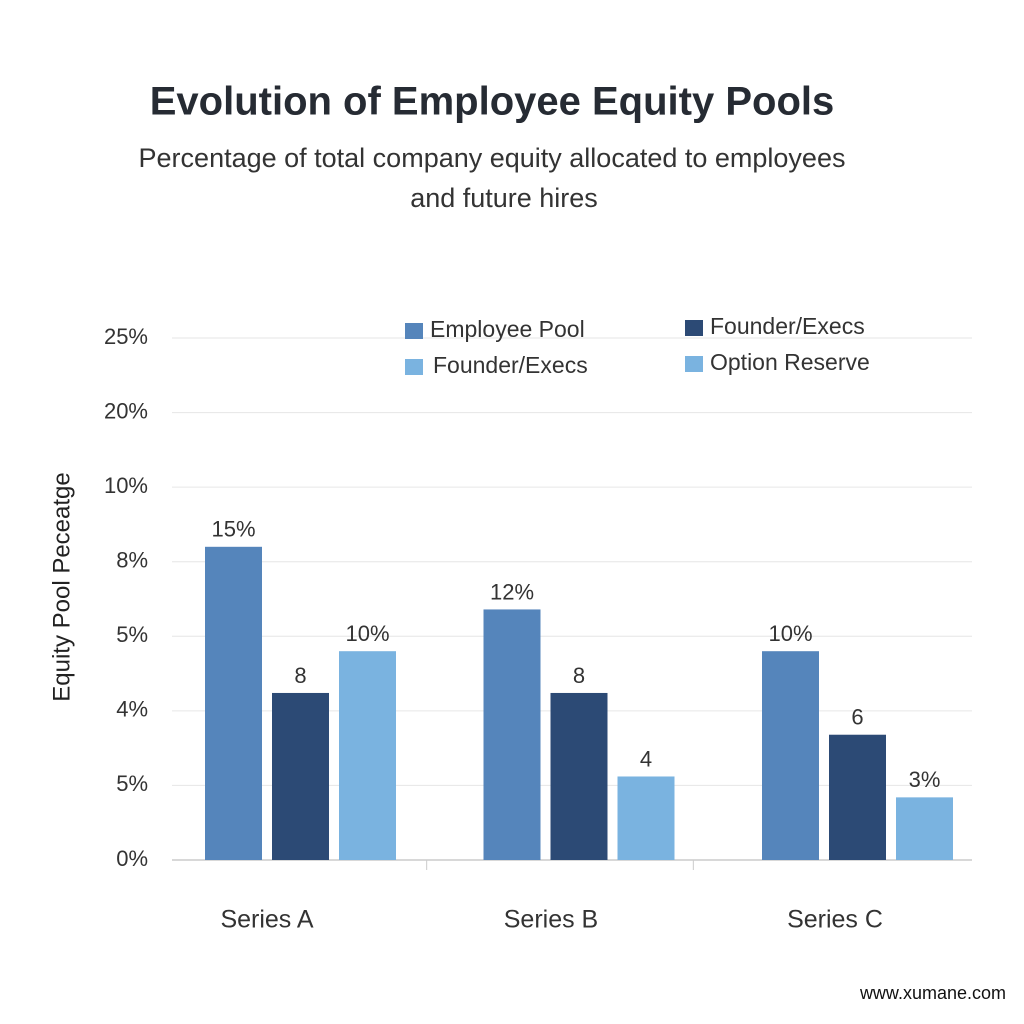 The image size is (1024, 1024). I want to click on legend-label: Employee Pool, so click(507, 329).